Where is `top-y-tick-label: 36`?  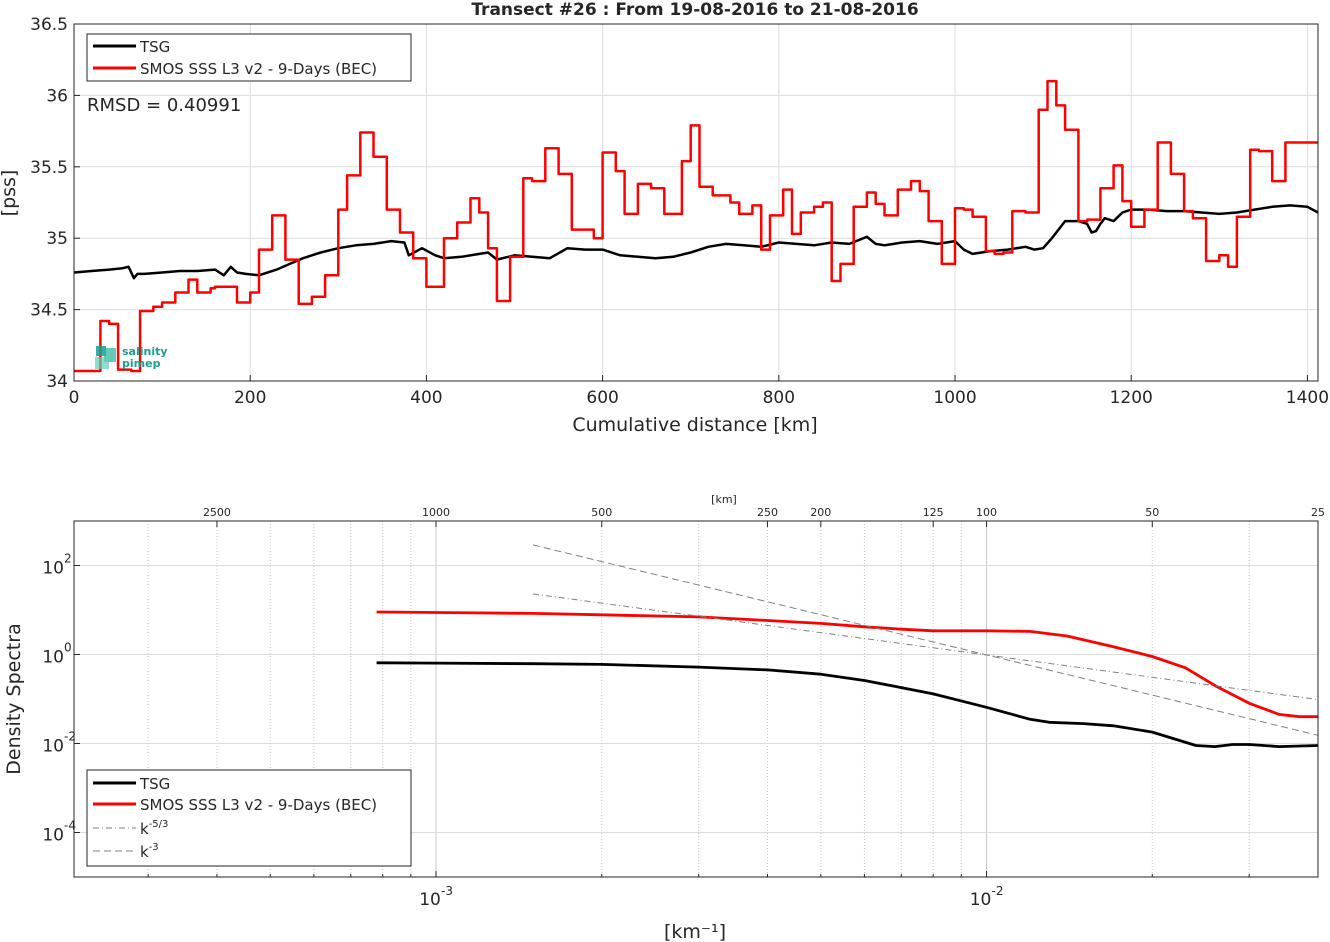
top-y-tick-label: 36 is located at coordinates (57, 96).